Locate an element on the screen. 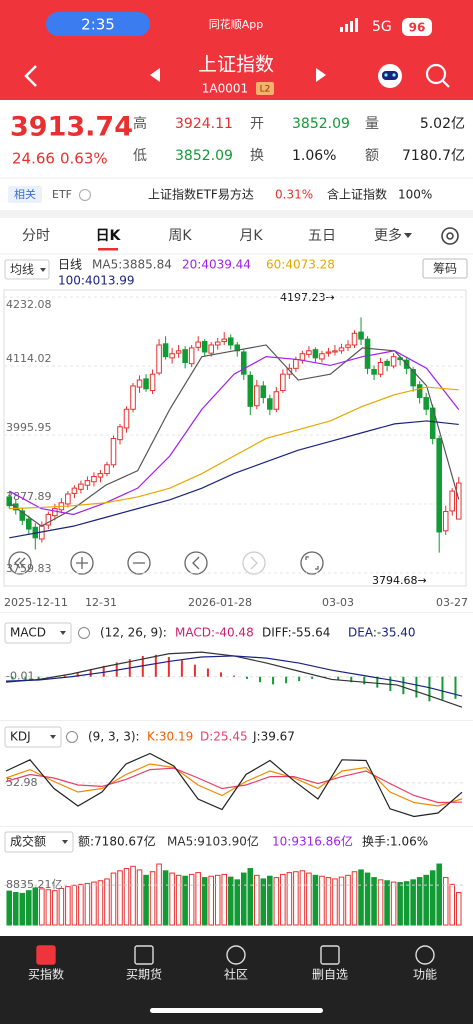 This screenshot has width=473, height=1024. index-pct: 100% is located at coordinates (415, 195).